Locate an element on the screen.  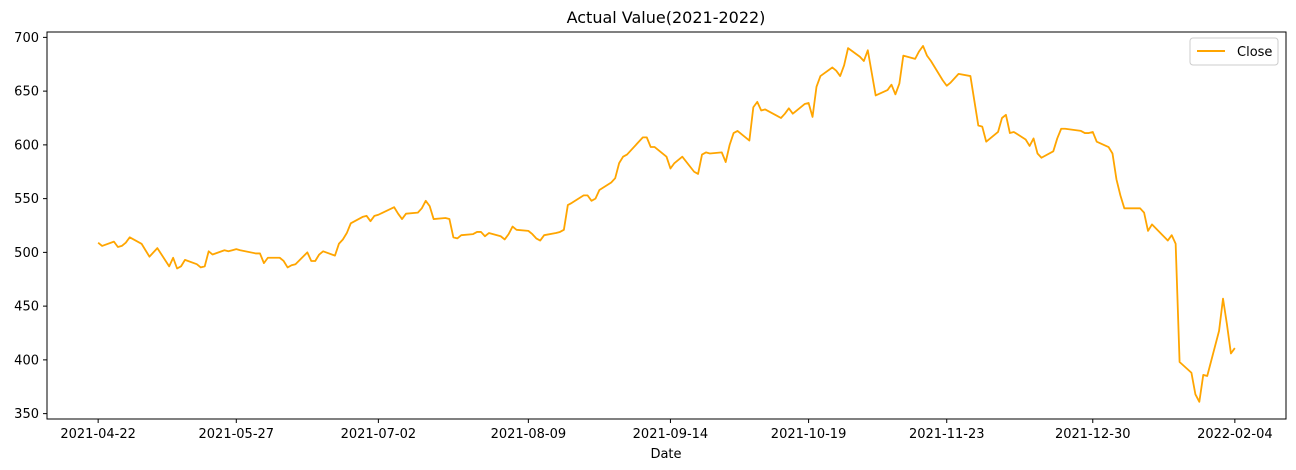
legend-label-close: Close is located at coordinates (1254, 52).